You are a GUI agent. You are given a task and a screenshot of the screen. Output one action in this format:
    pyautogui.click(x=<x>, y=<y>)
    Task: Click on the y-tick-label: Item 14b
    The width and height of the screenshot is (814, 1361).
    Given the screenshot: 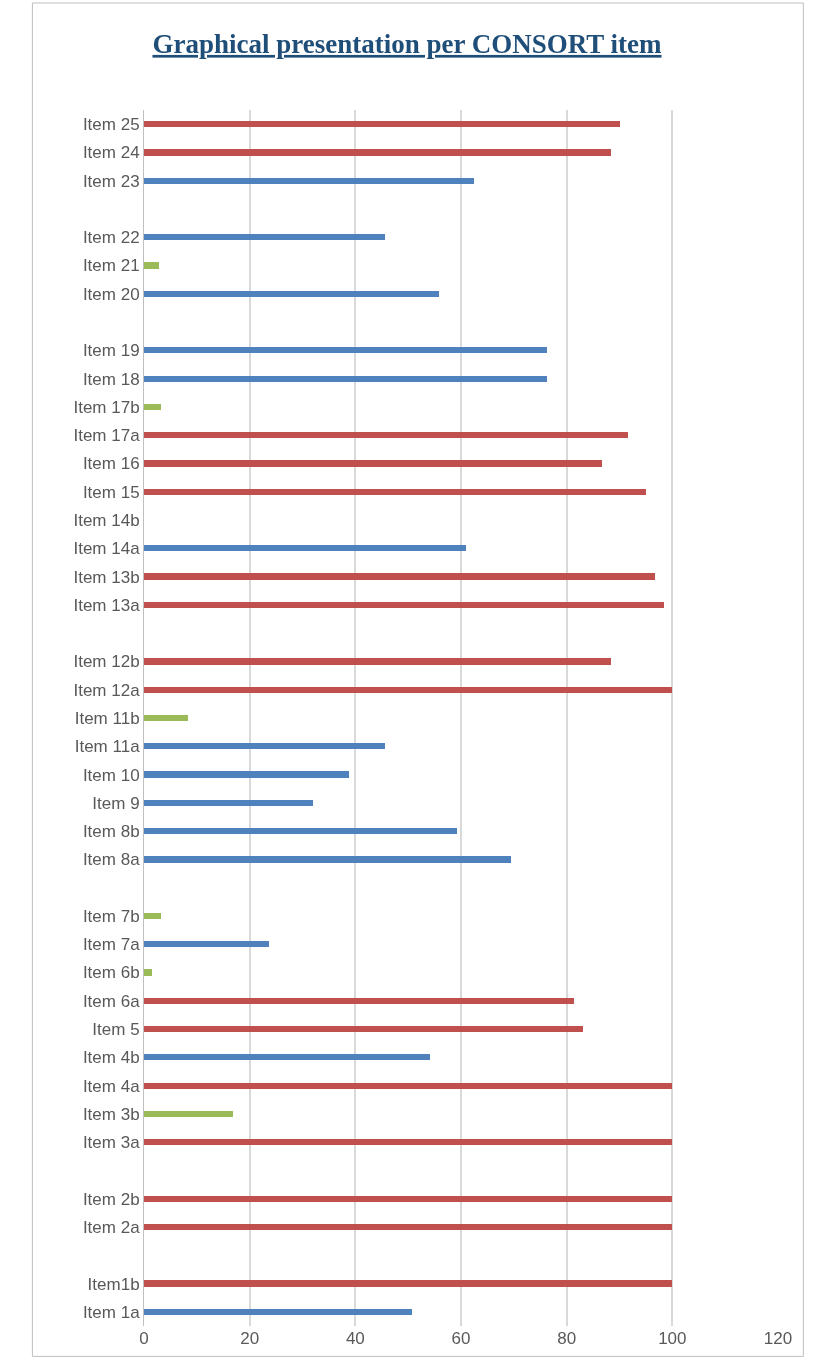 What is the action you would take?
    pyautogui.click(x=106, y=520)
    